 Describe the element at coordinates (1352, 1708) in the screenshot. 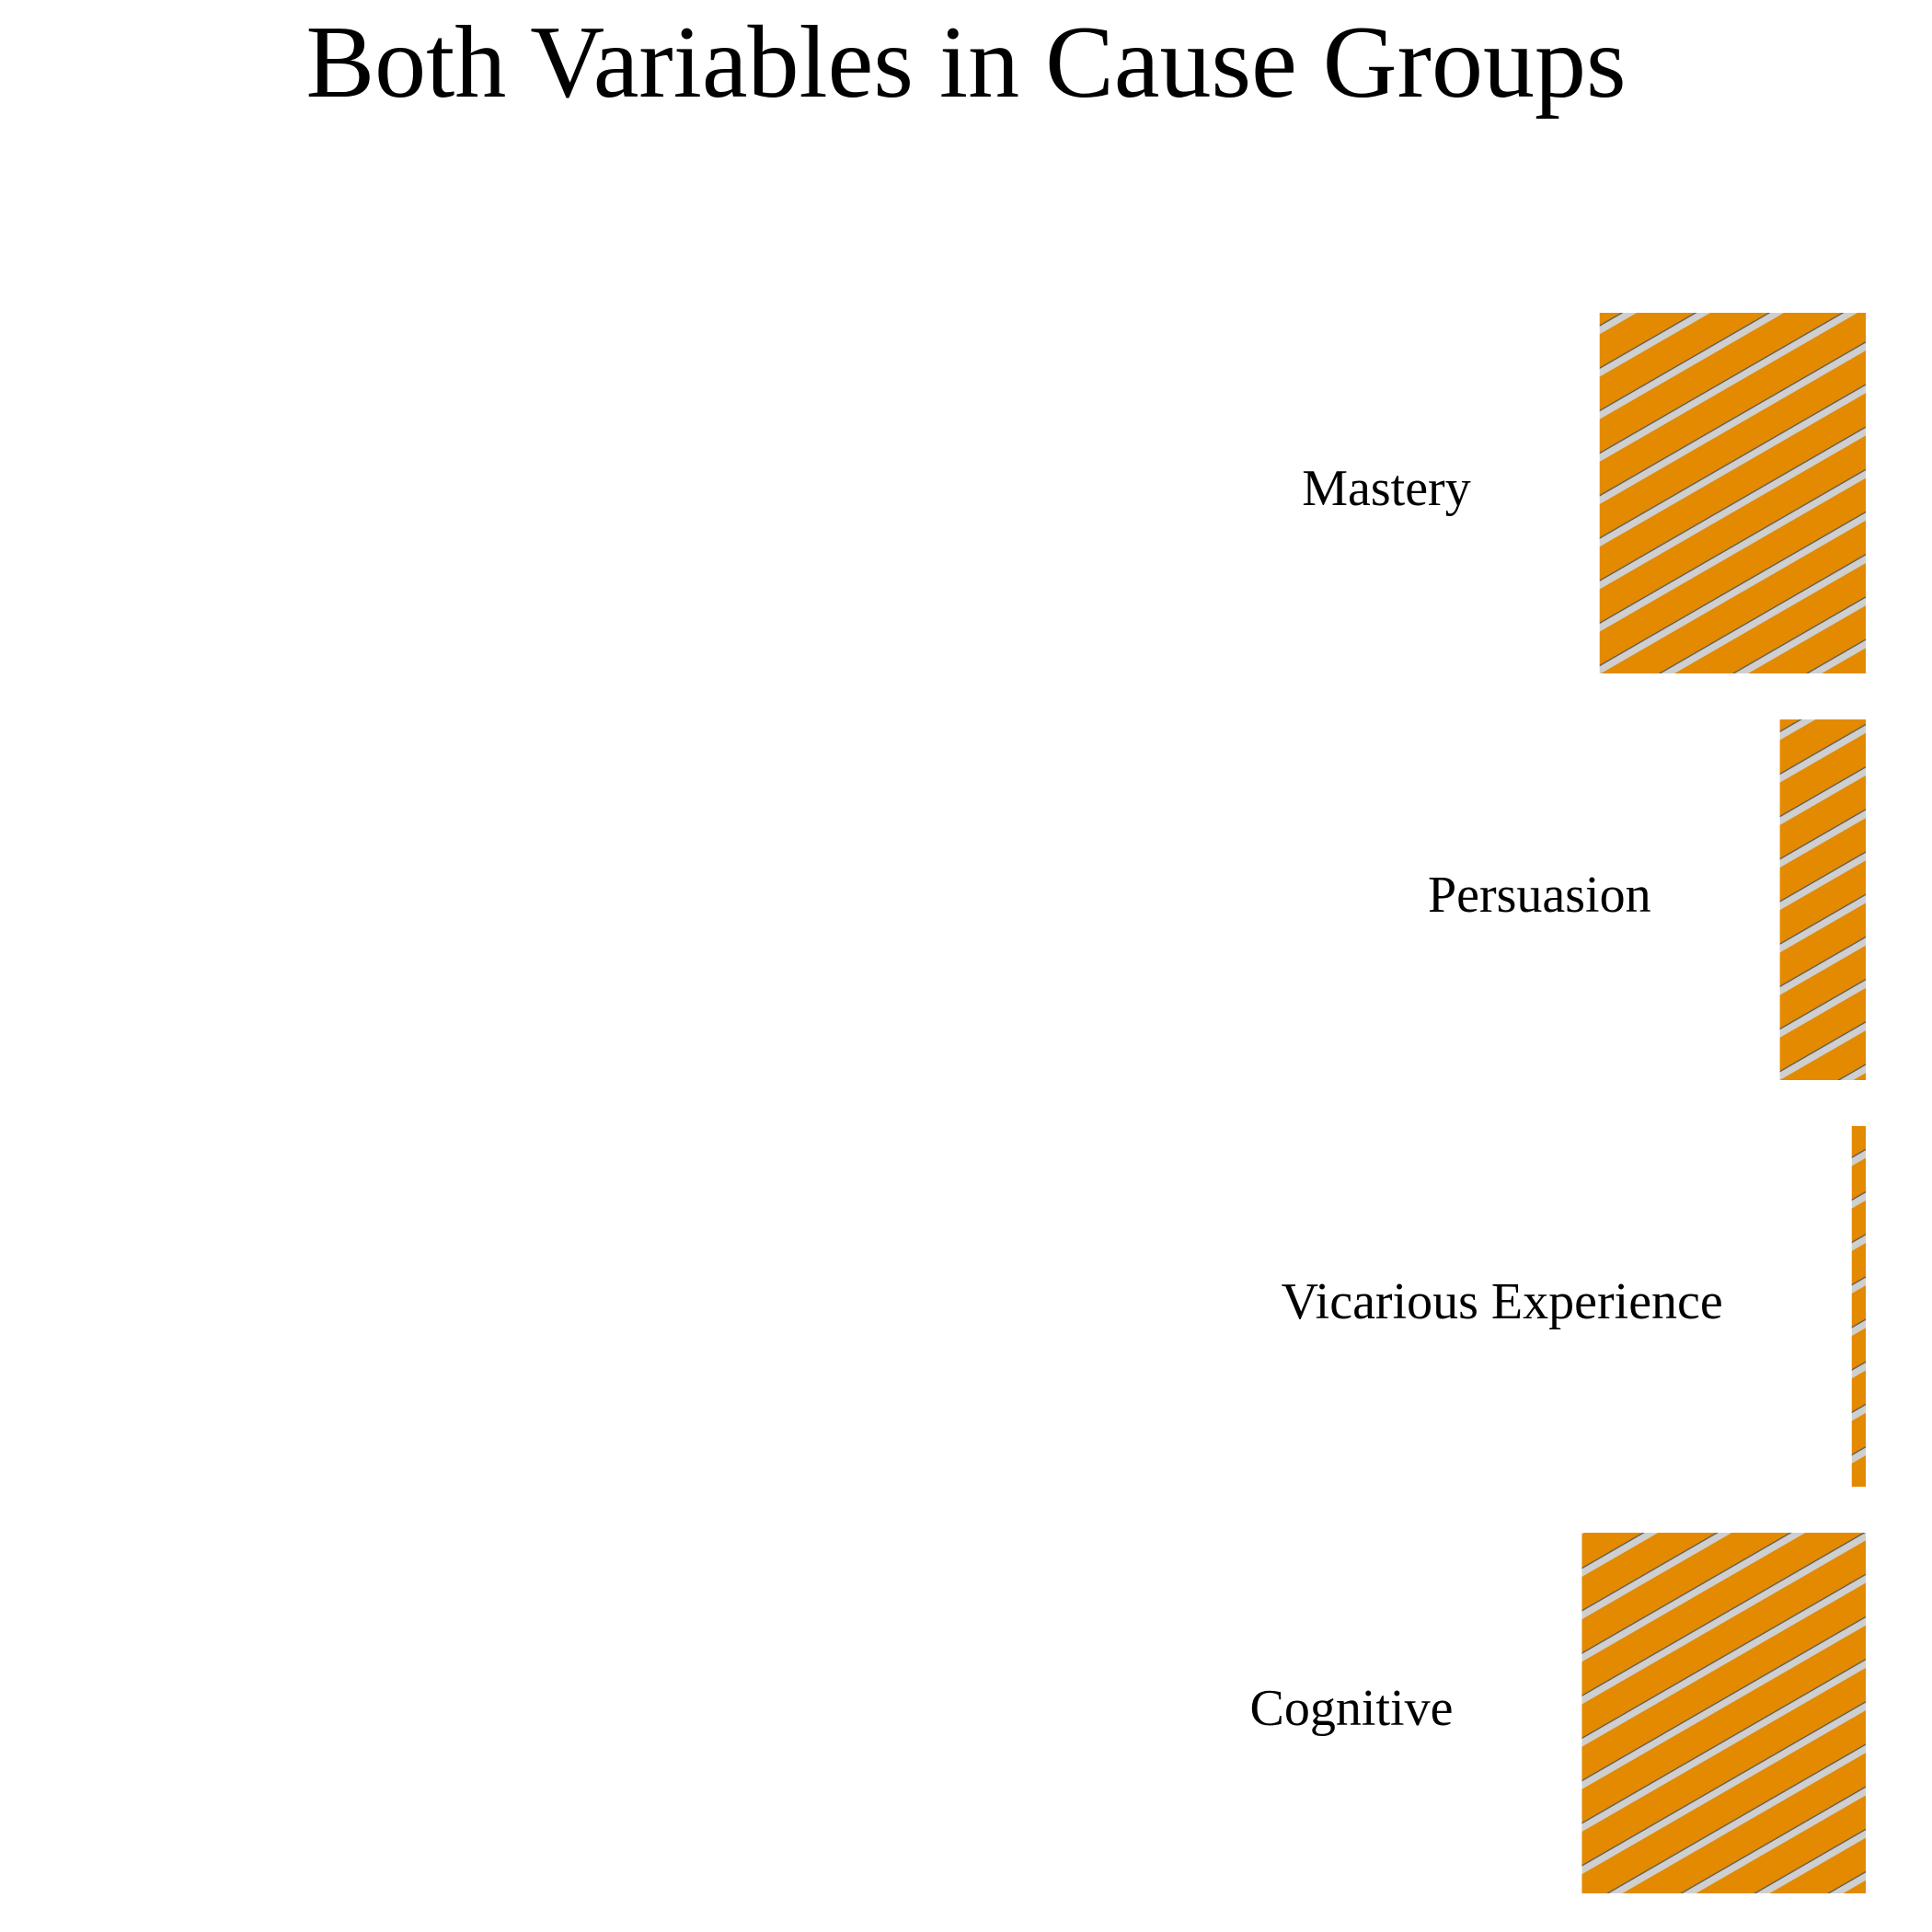

I see `category-label-cognitive: Cognitive` at that location.